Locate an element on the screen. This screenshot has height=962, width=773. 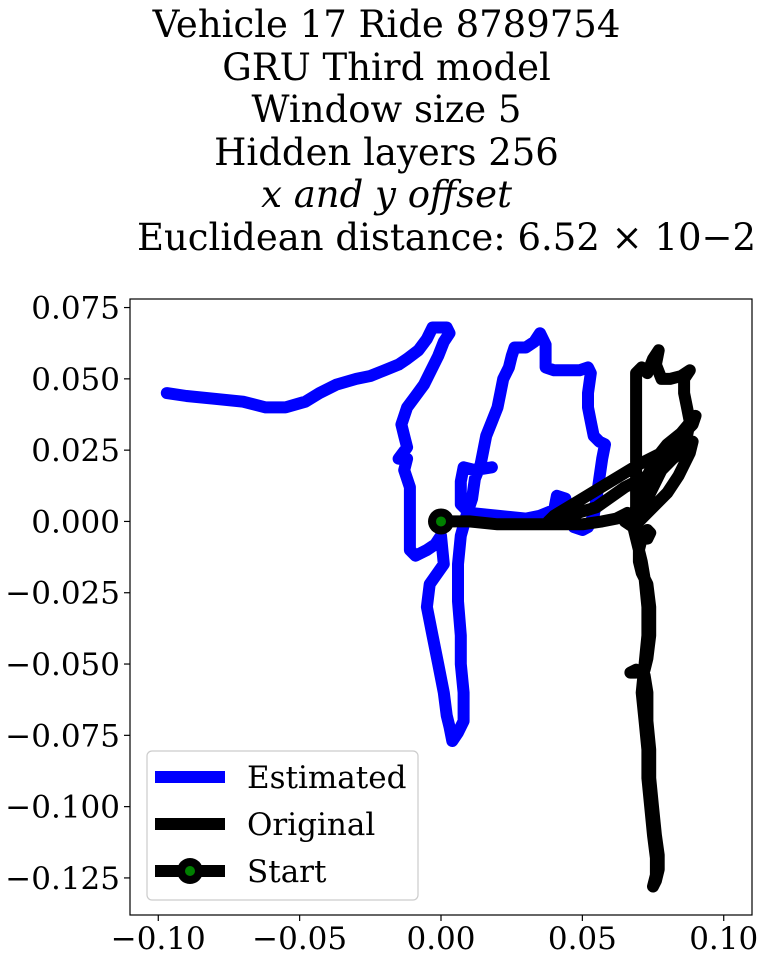
x-tick-label: 0.00 is located at coordinates (440, 939).